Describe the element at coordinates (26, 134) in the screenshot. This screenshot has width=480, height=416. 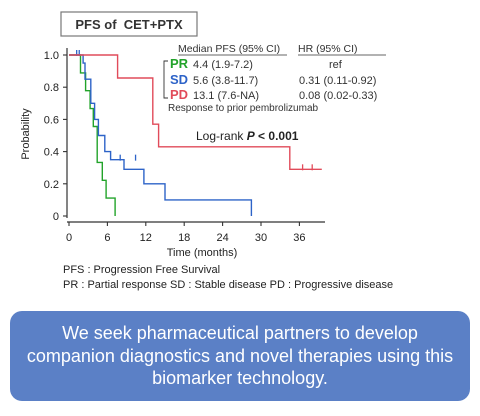
I see `y-axis-label: Probability` at that location.